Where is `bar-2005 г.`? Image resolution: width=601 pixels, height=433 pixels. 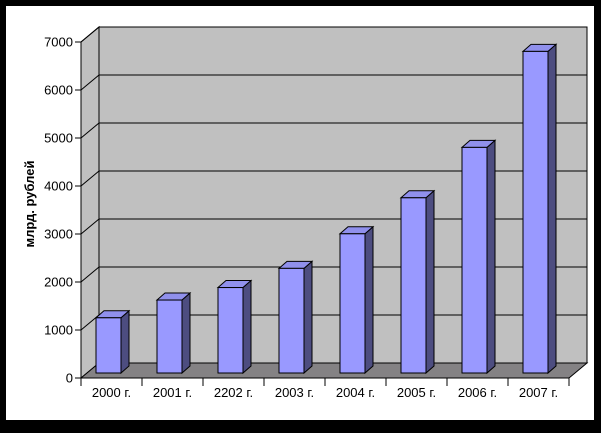 bar-2005 г. is located at coordinates (413, 285).